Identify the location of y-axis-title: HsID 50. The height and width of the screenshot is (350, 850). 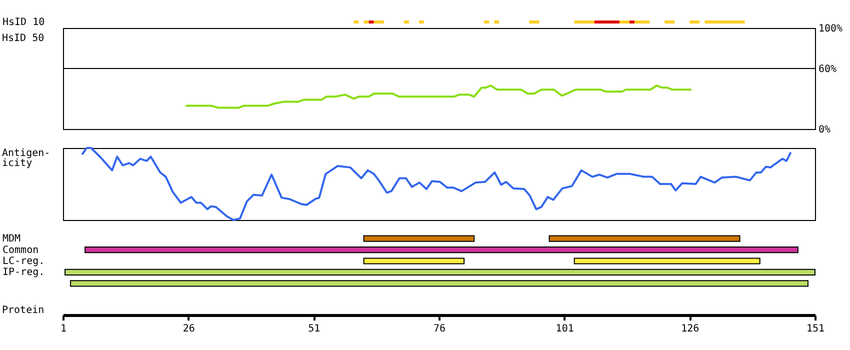
(23, 38).